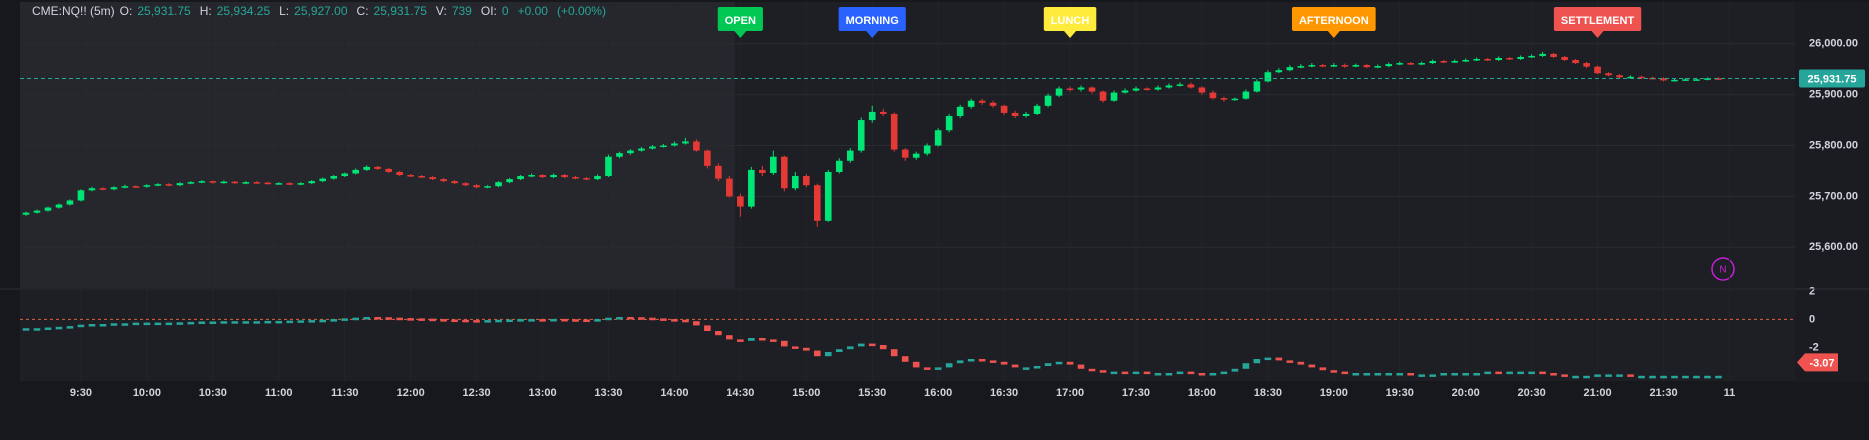 Image resolution: width=1869 pixels, height=440 pixels. I want to click on field-label: L:, so click(284, 11).